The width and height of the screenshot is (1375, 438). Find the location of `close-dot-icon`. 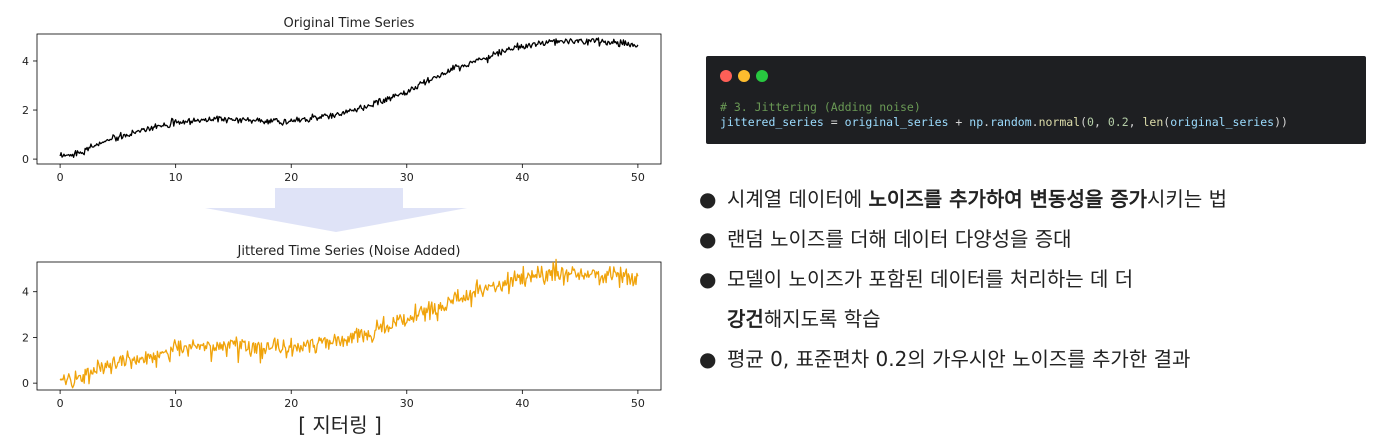

close-dot-icon is located at coordinates (726, 76).